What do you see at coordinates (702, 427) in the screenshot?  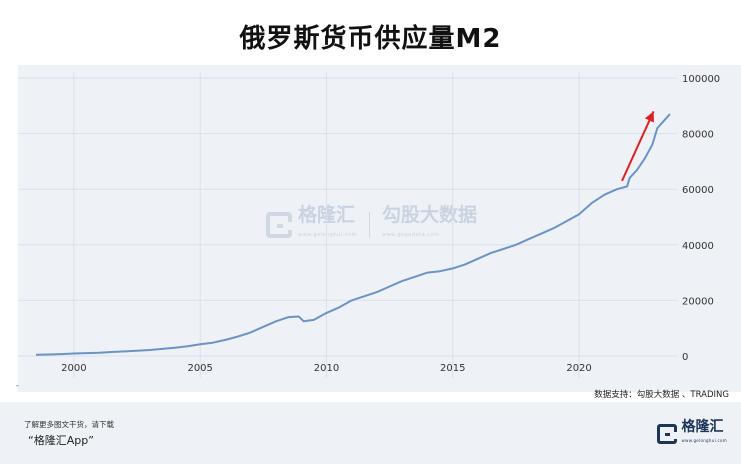 I see `footer-logo-text: 格隆汇` at bounding box center [702, 427].